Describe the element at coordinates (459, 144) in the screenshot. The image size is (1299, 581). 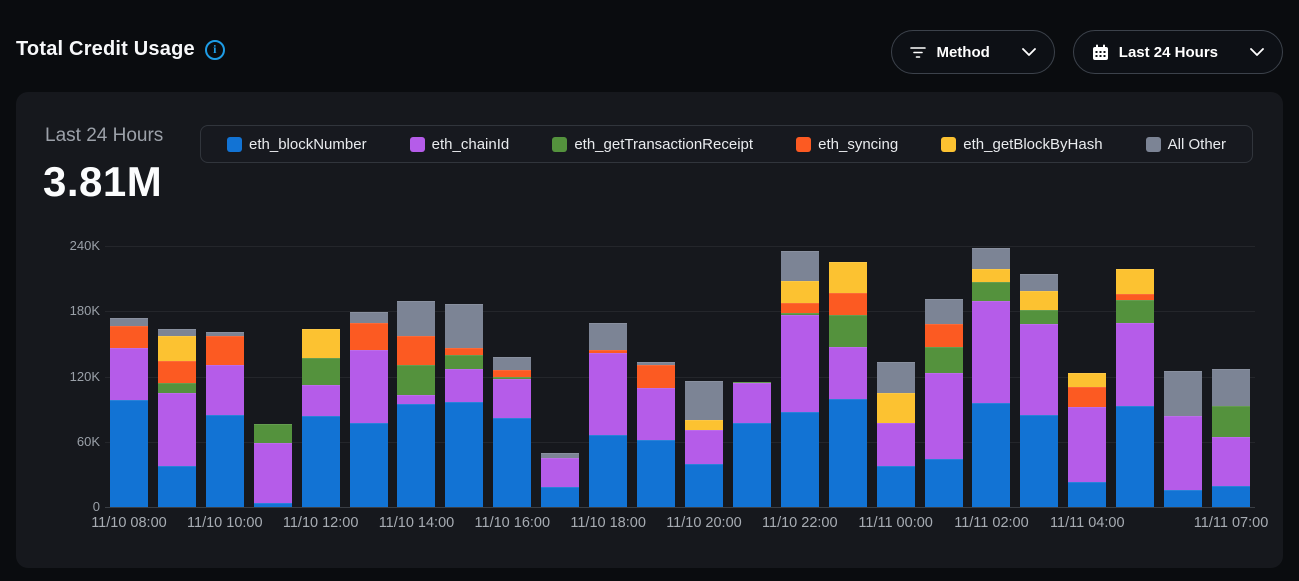
I see `legend-item: eth_chainId` at that location.